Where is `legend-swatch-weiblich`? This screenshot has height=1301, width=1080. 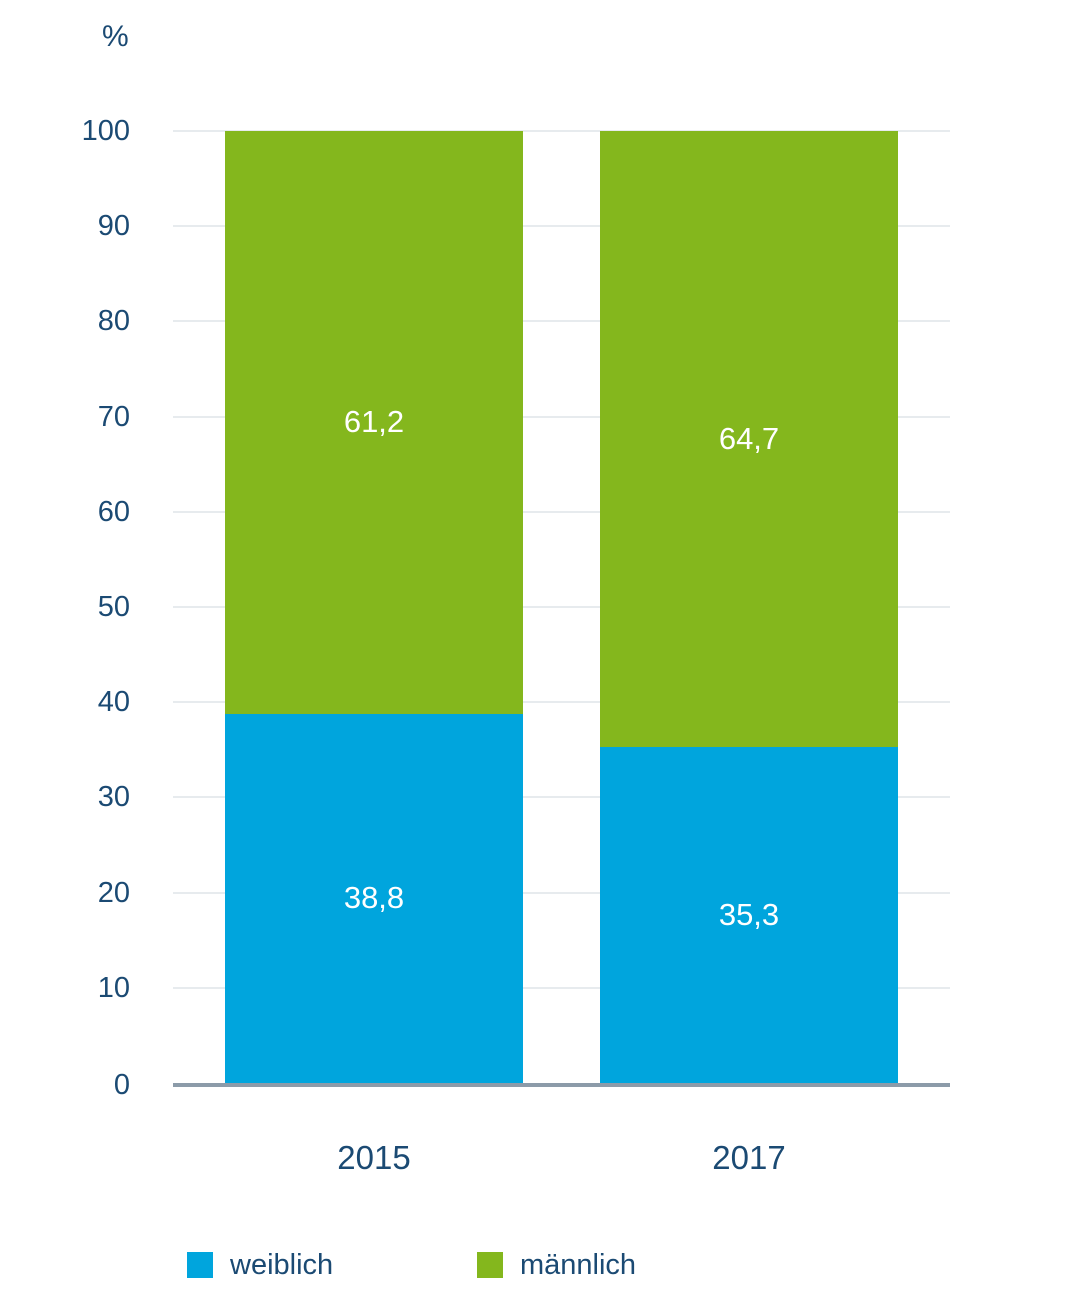
legend-swatch-weiblich is located at coordinates (200, 1265).